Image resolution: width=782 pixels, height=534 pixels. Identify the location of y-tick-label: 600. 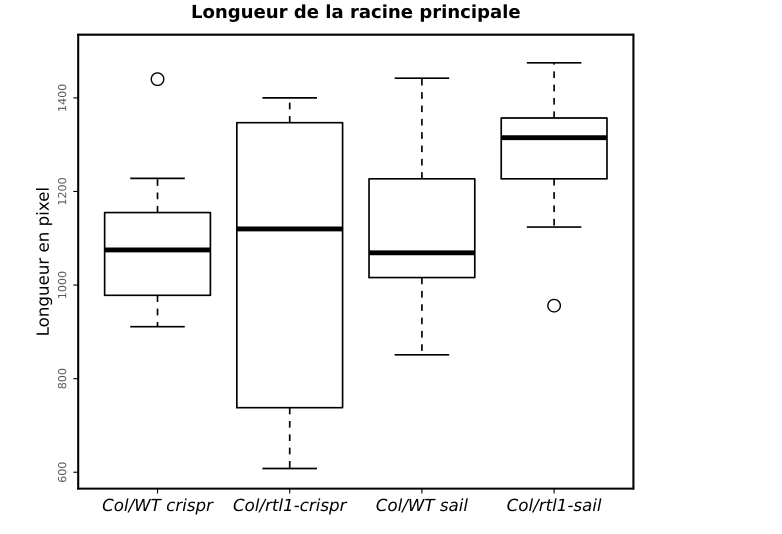
(62, 472).